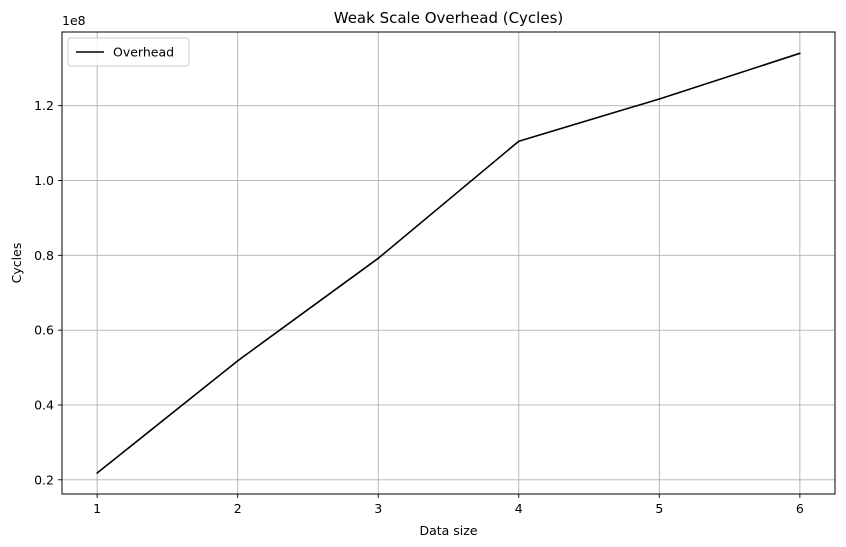  What do you see at coordinates (659, 508) in the screenshot?
I see `x-tick-label: 5` at bounding box center [659, 508].